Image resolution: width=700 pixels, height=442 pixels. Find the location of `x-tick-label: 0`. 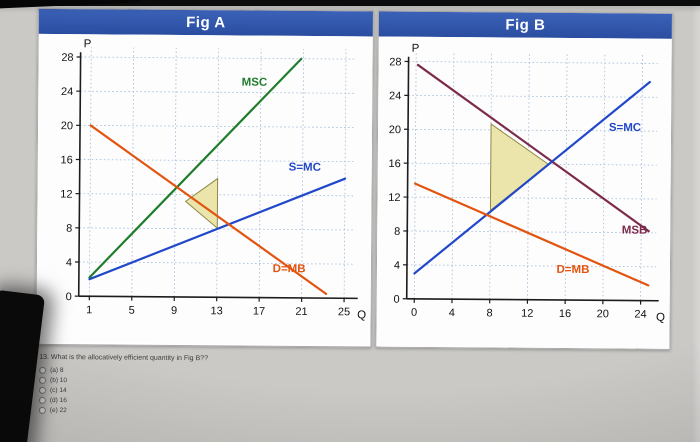

x-tick-label: 0 is located at coordinates (414, 313).